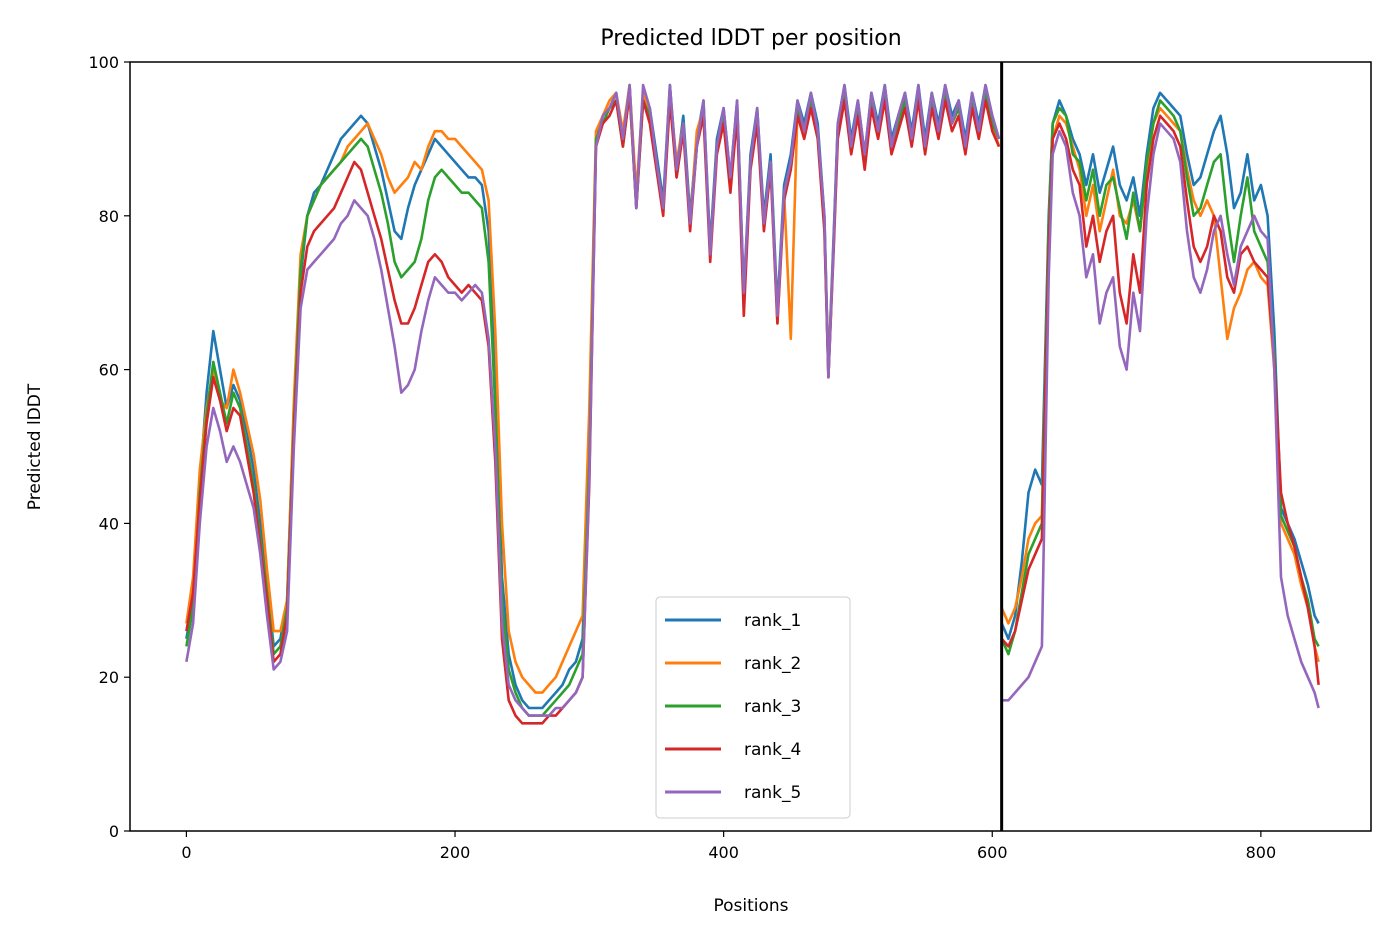 This screenshot has height=939, width=1391. Describe the element at coordinates (114, 831) in the screenshot. I see `y-tick-label: 0` at that location.